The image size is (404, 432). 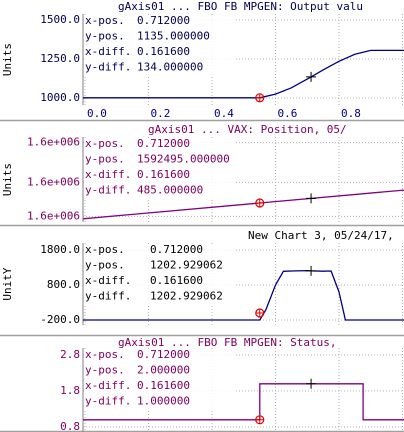 What do you see at coordinates (60, 58) in the screenshot?
I see `y-tick-label: 1250.0` at bounding box center [60, 58].